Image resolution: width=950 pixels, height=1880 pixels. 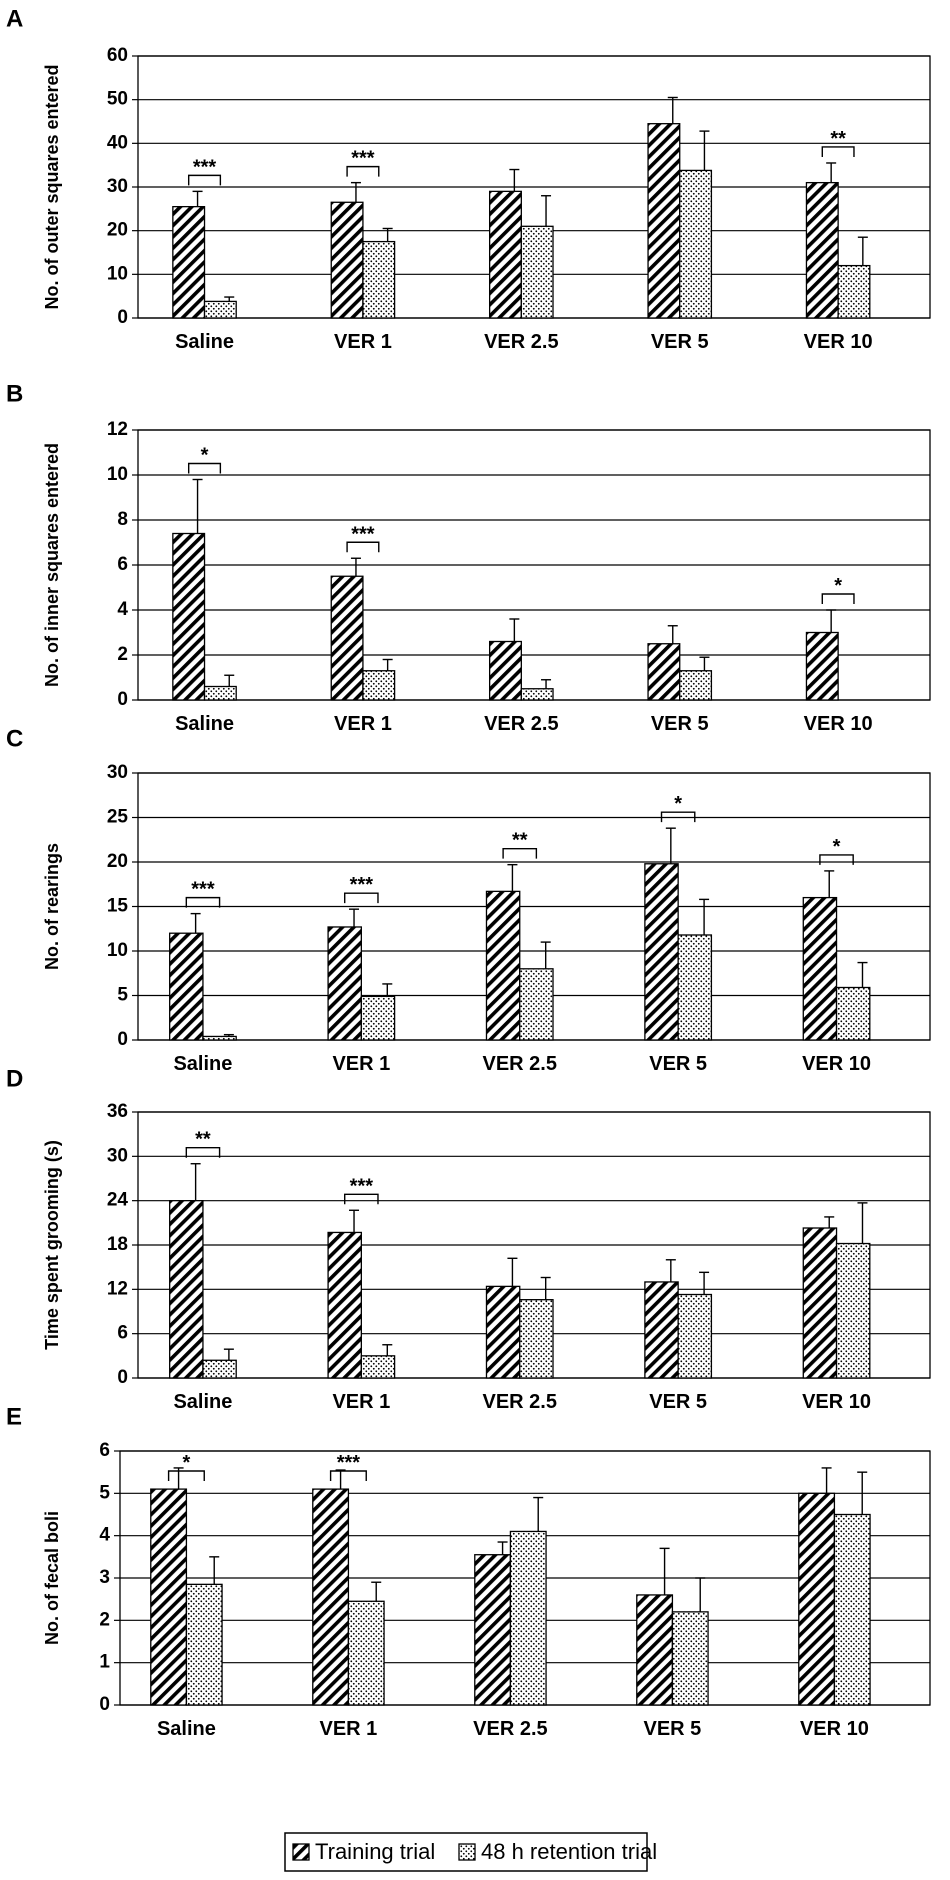 What do you see at coordinates (117, 1111) in the screenshot?
I see `y-tick-label: 36` at bounding box center [117, 1111].